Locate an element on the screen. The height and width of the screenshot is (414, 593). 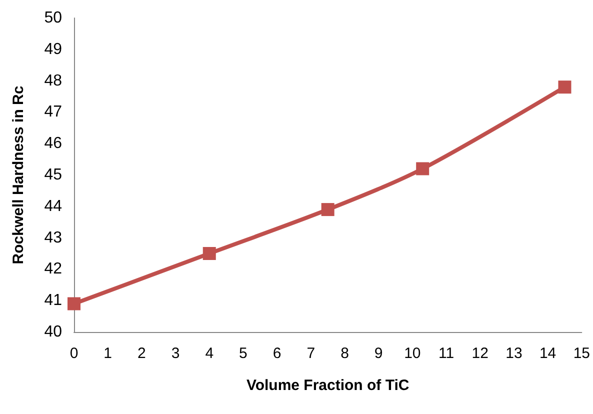
y-tick-label: 47 is located at coordinates (53, 112).